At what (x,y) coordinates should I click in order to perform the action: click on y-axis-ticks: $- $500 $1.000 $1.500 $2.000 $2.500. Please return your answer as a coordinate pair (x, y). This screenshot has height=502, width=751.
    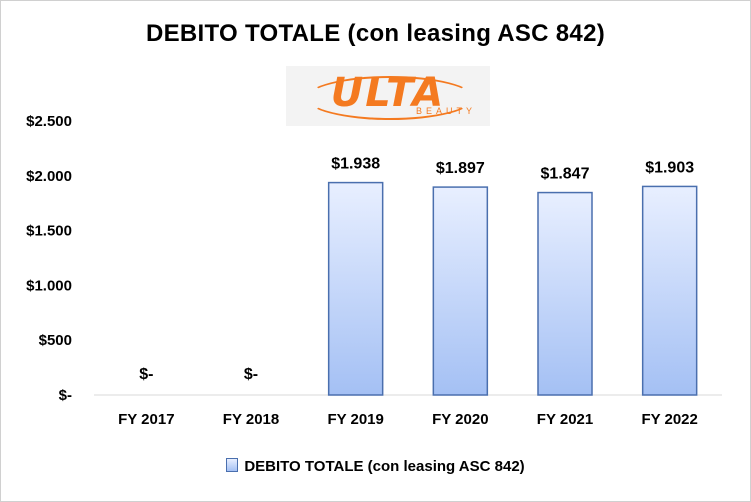
    Looking at the image, I should click on (49, 258).